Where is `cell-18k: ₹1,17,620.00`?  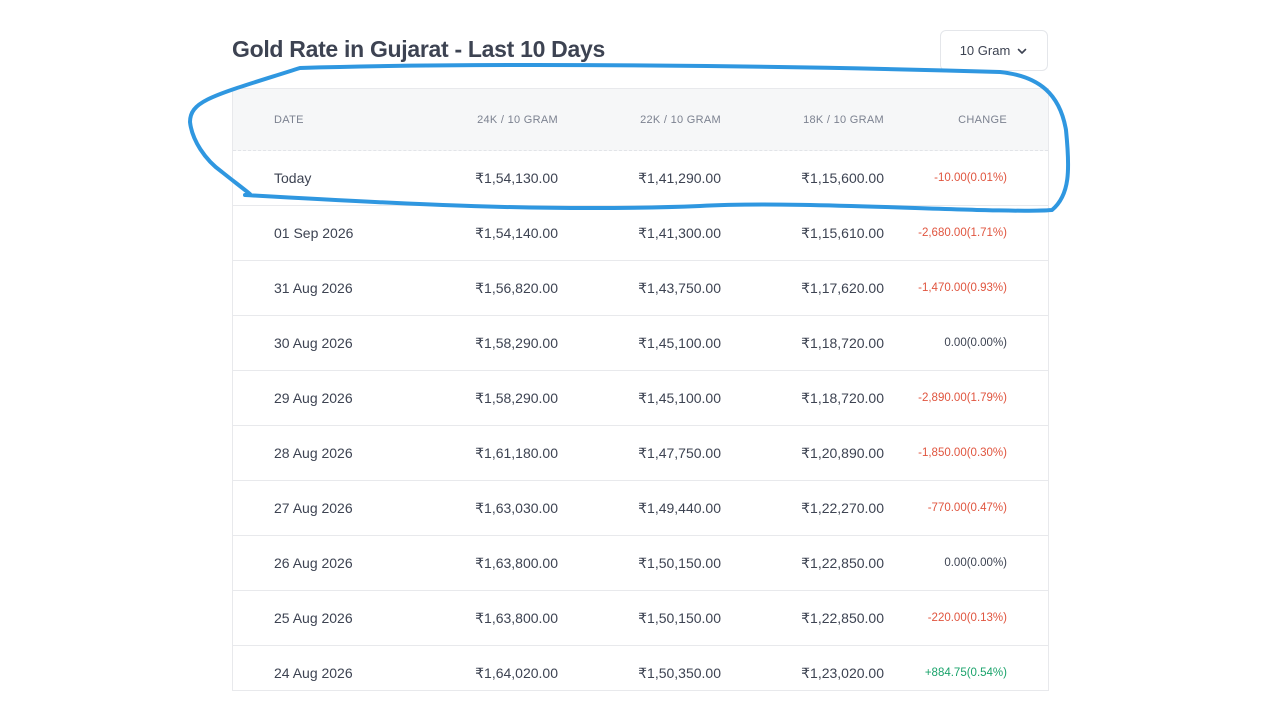 cell-18k: ₹1,17,620.00 is located at coordinates (842, 287).